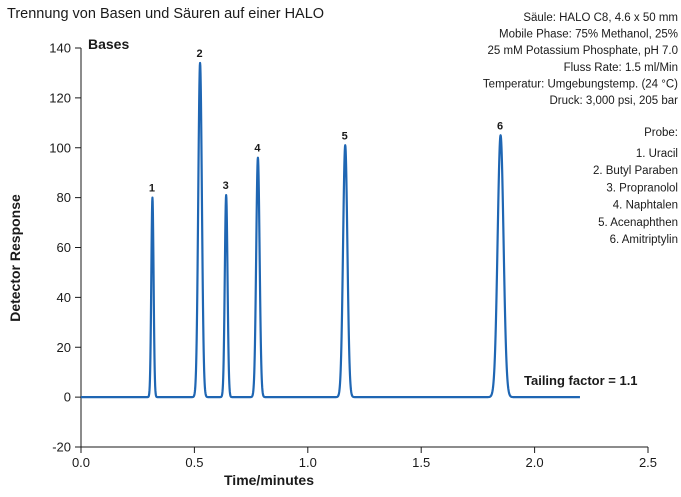 Image resolution: width=681 pixels, height=497 pixels. What do you see at coordinates (60, 48) in the screenshot?
I see `y-tick-label: 140` at bounding box center [60, 48].